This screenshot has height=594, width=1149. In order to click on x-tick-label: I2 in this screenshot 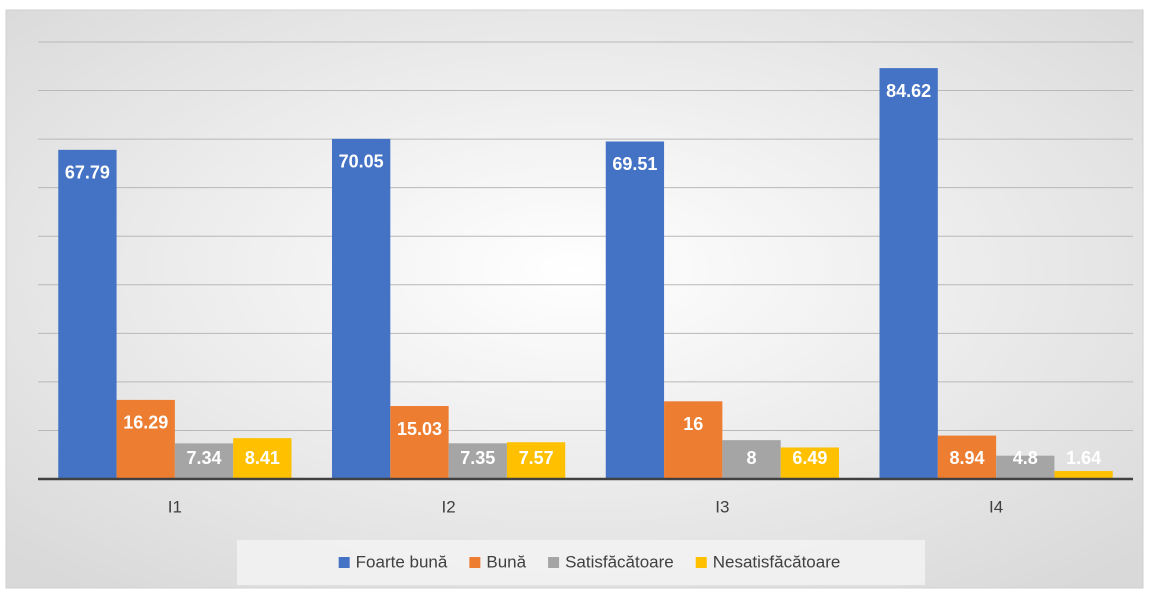, I will do `click(449, 506)`.